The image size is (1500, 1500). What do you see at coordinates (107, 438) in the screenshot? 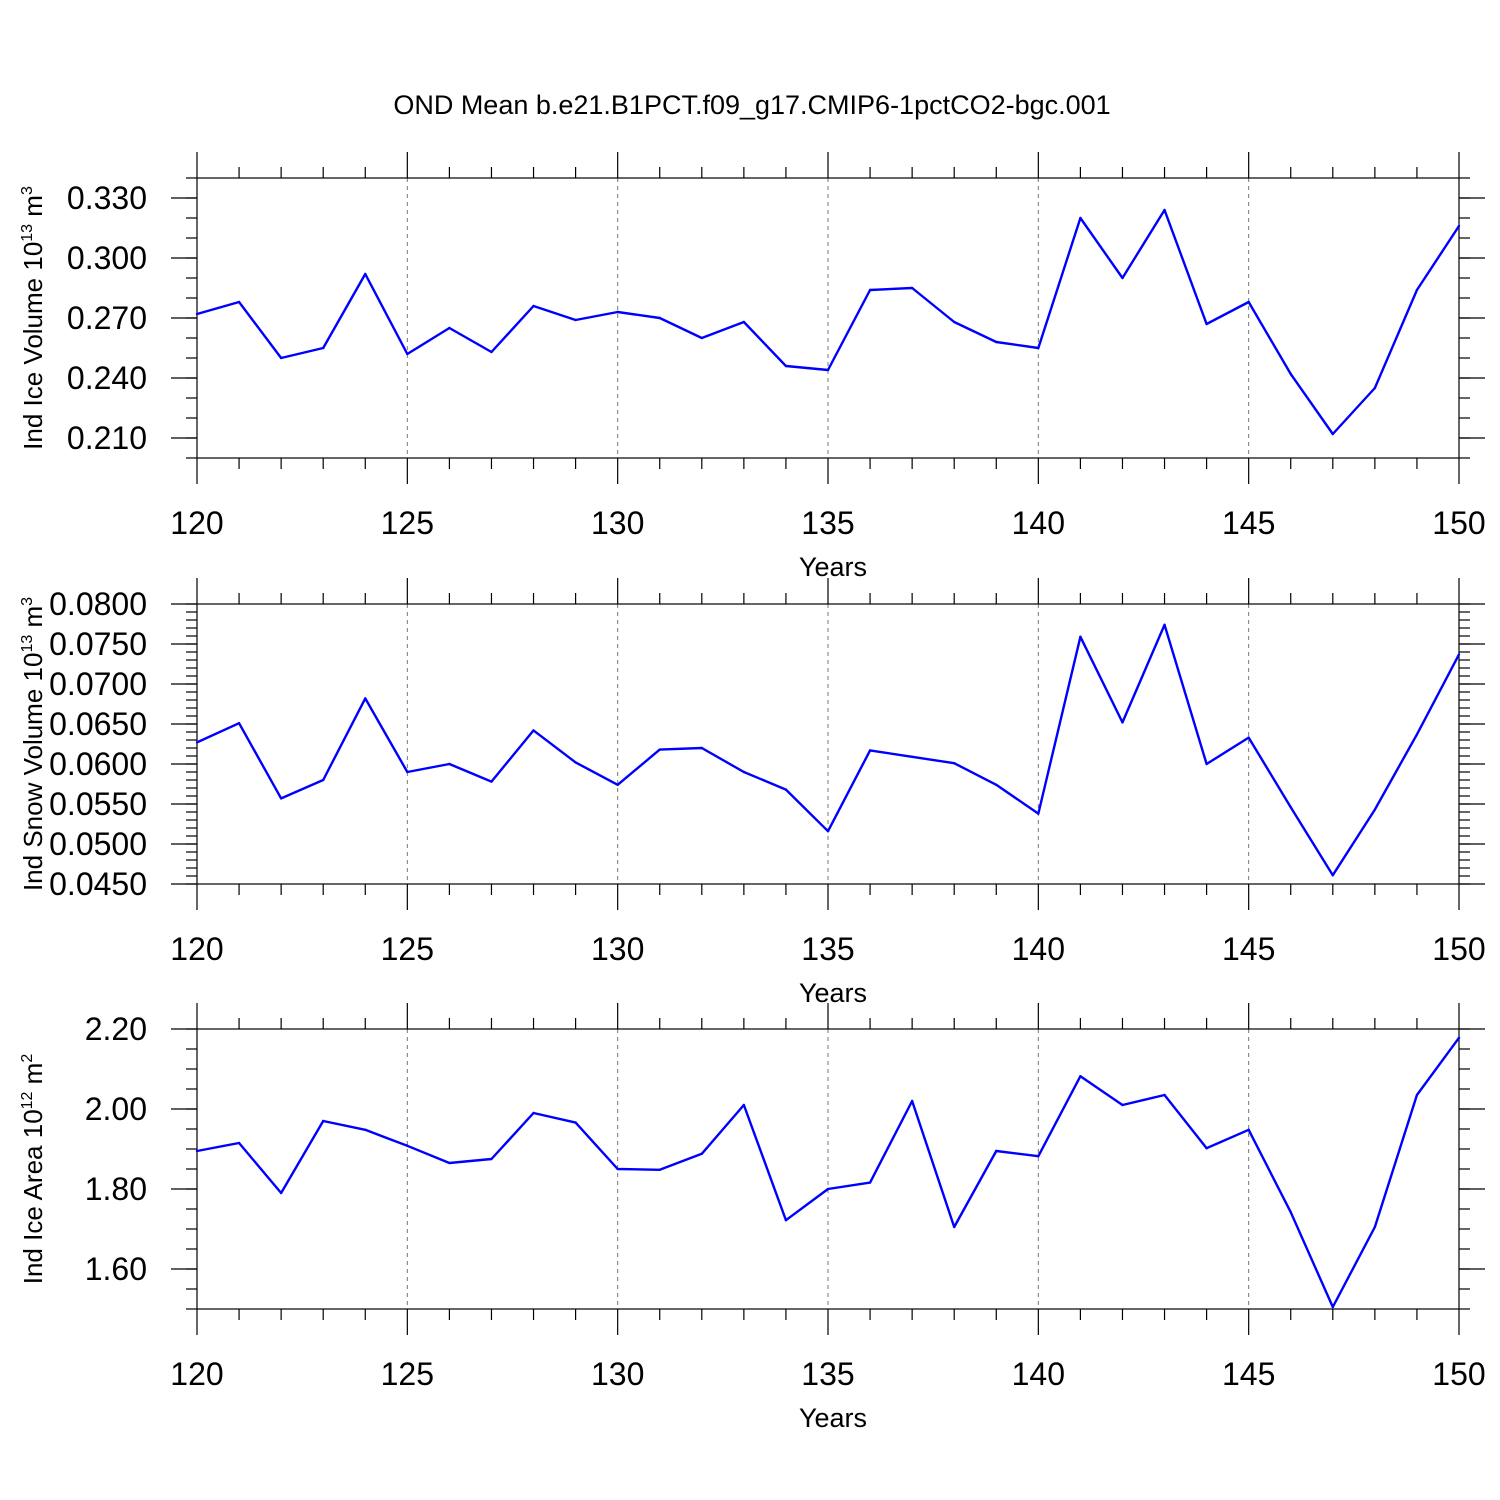
I see `y-tick-label: 0.210` at bounding box center [107, 438].